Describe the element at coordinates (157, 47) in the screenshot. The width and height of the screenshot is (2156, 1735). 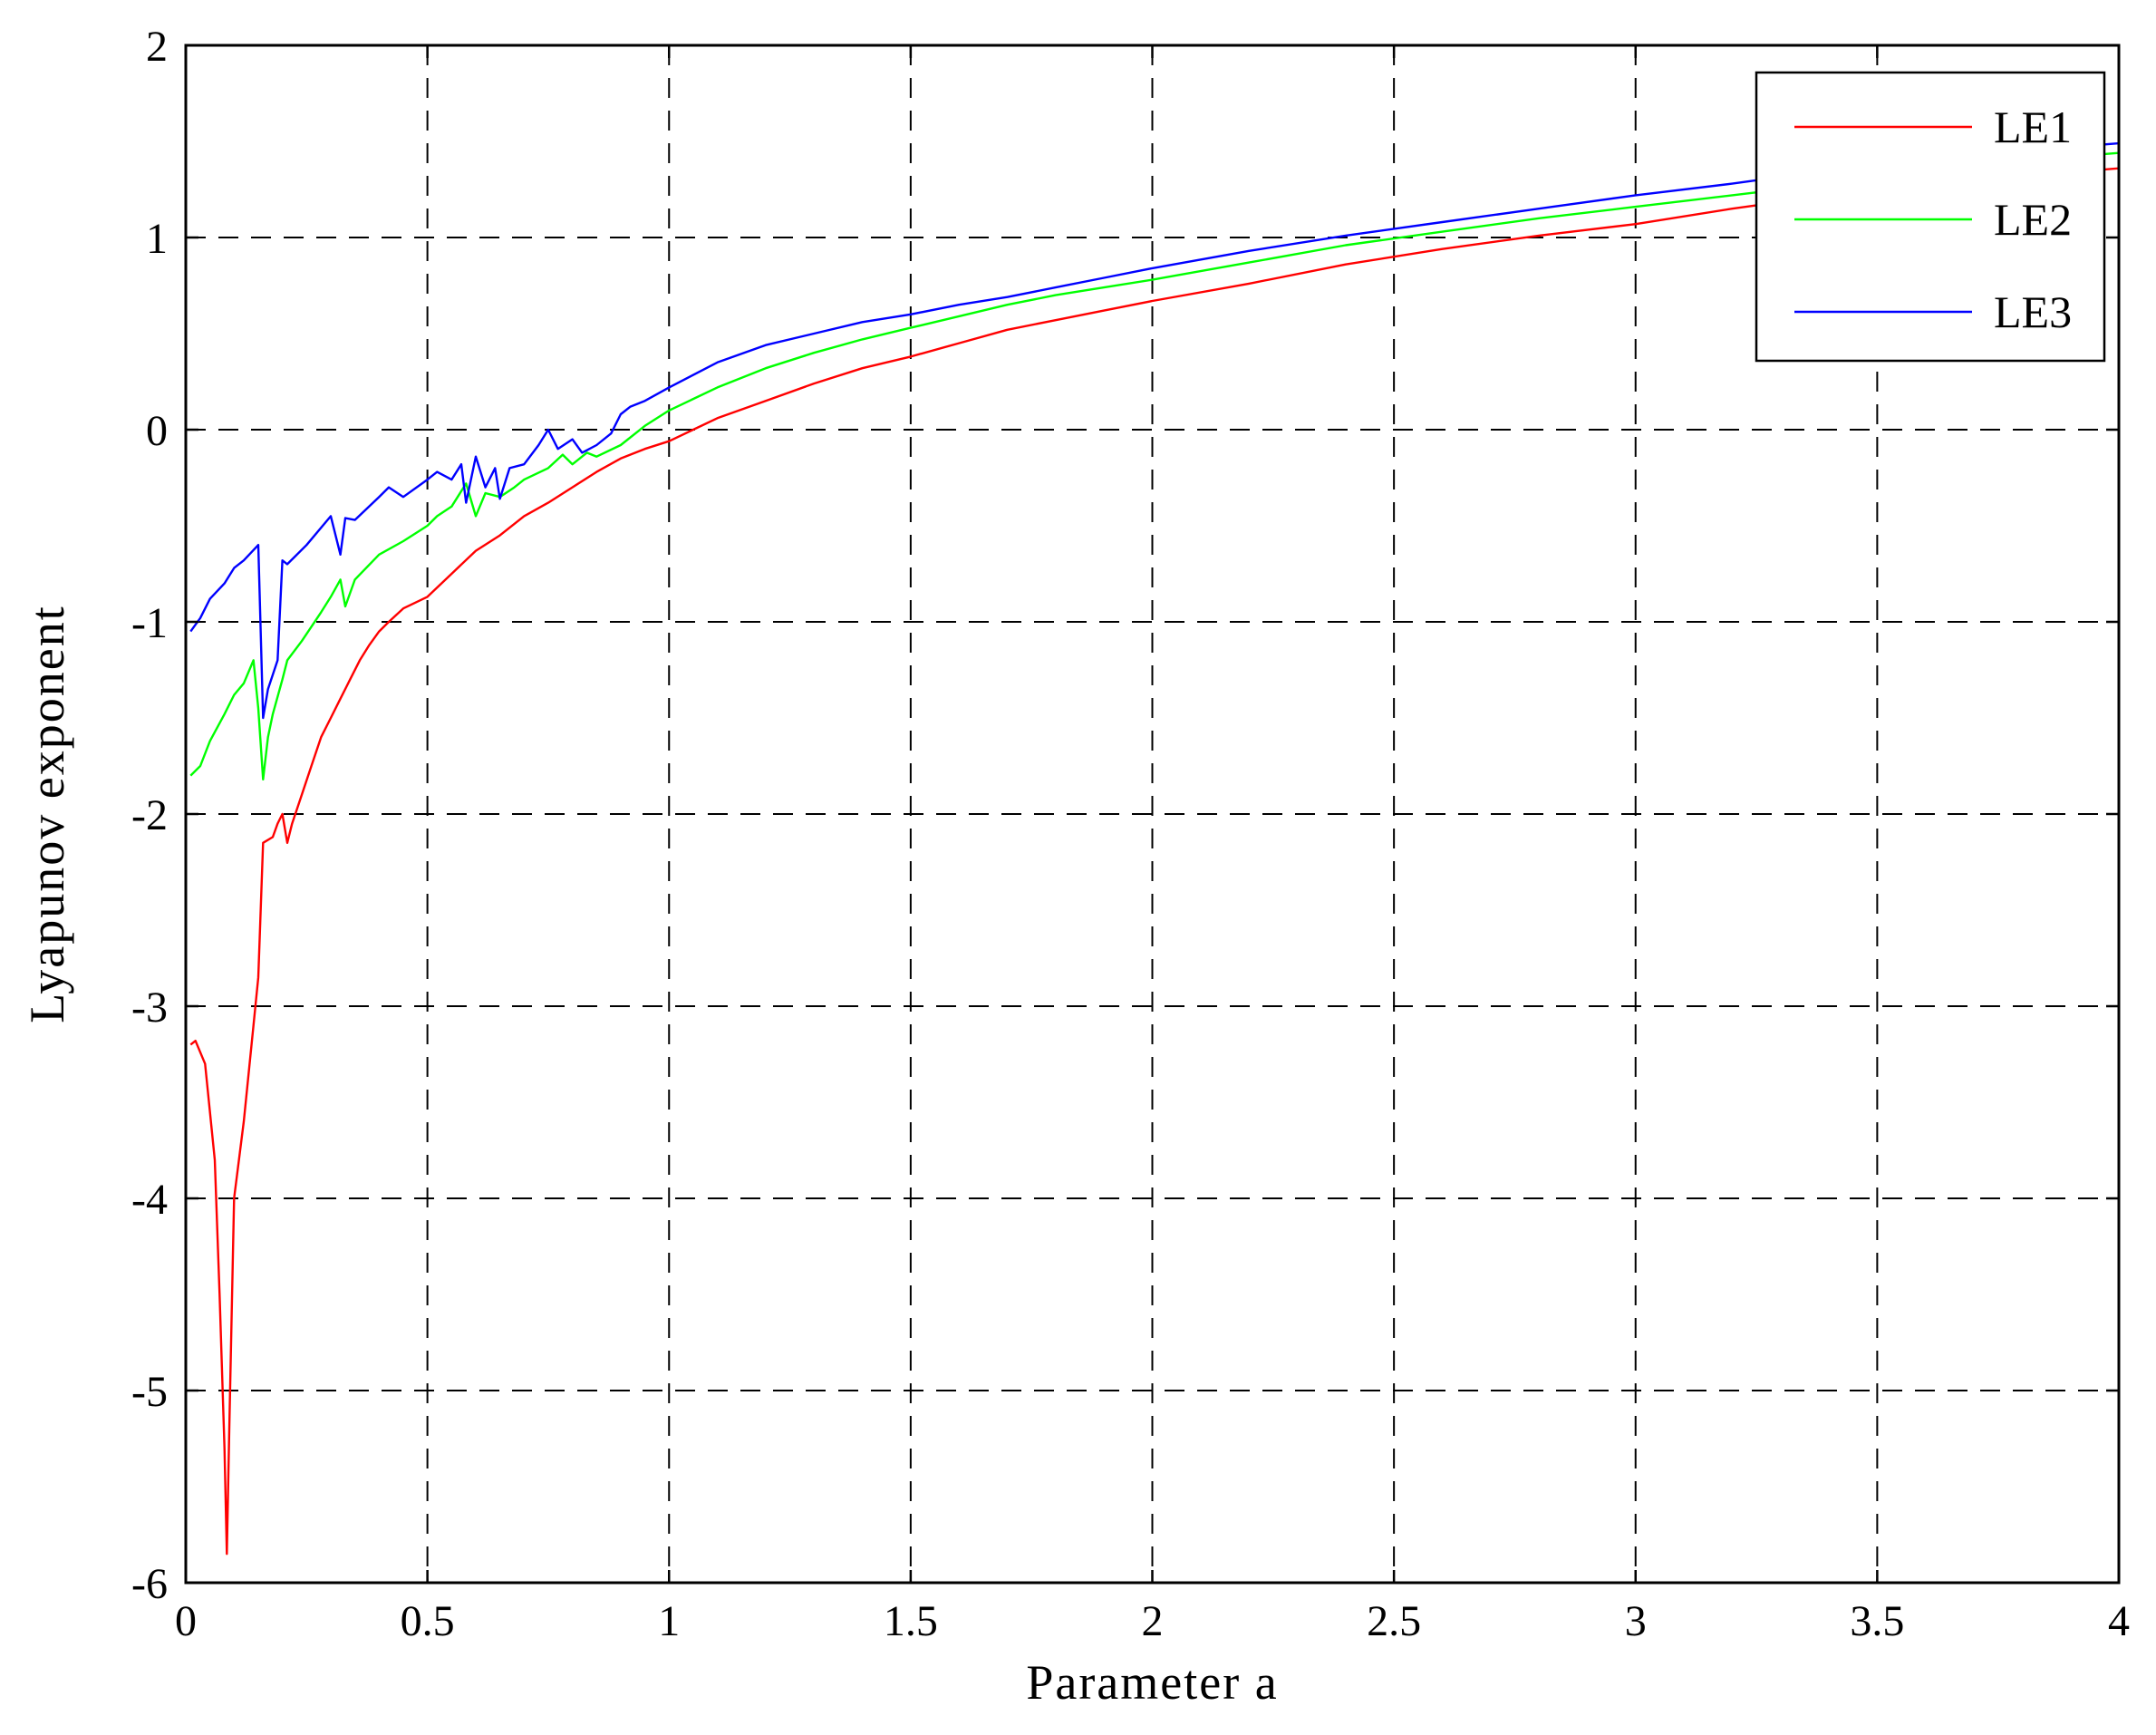
I see `y-tick-label: 2` at that location.